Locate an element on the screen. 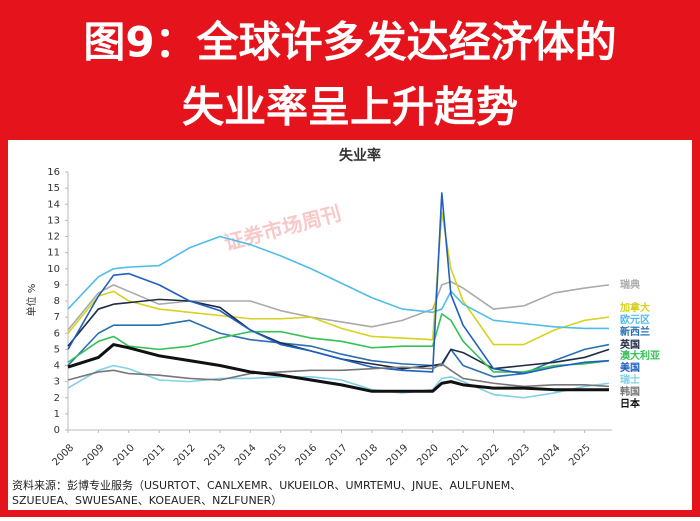 This screenshot has width=700, height=521. legend-label: 瑞典 is located at coordinates (630, 284).